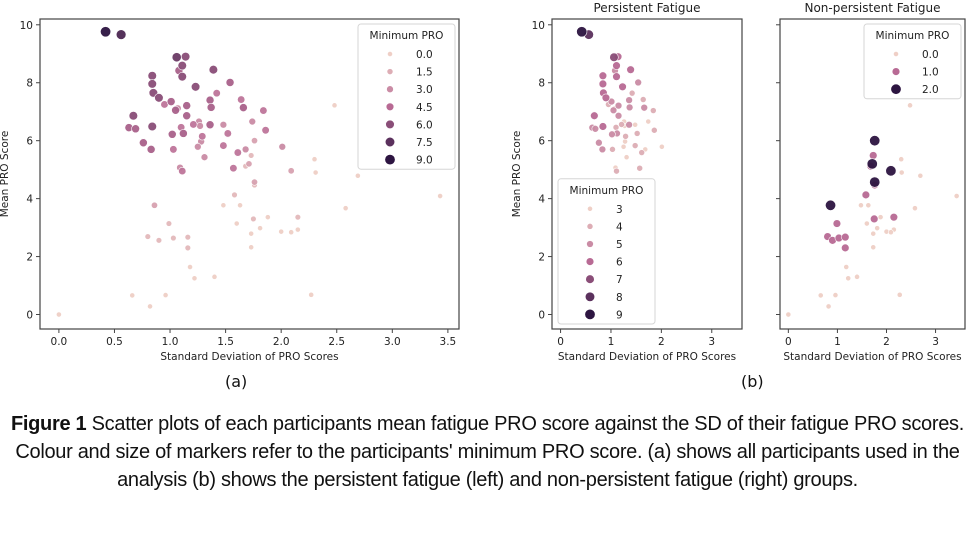  What do you see at coordinates (541, 200) in the screenshot?
I see `y-tick-label: 4` at bounding box center [541, 200].